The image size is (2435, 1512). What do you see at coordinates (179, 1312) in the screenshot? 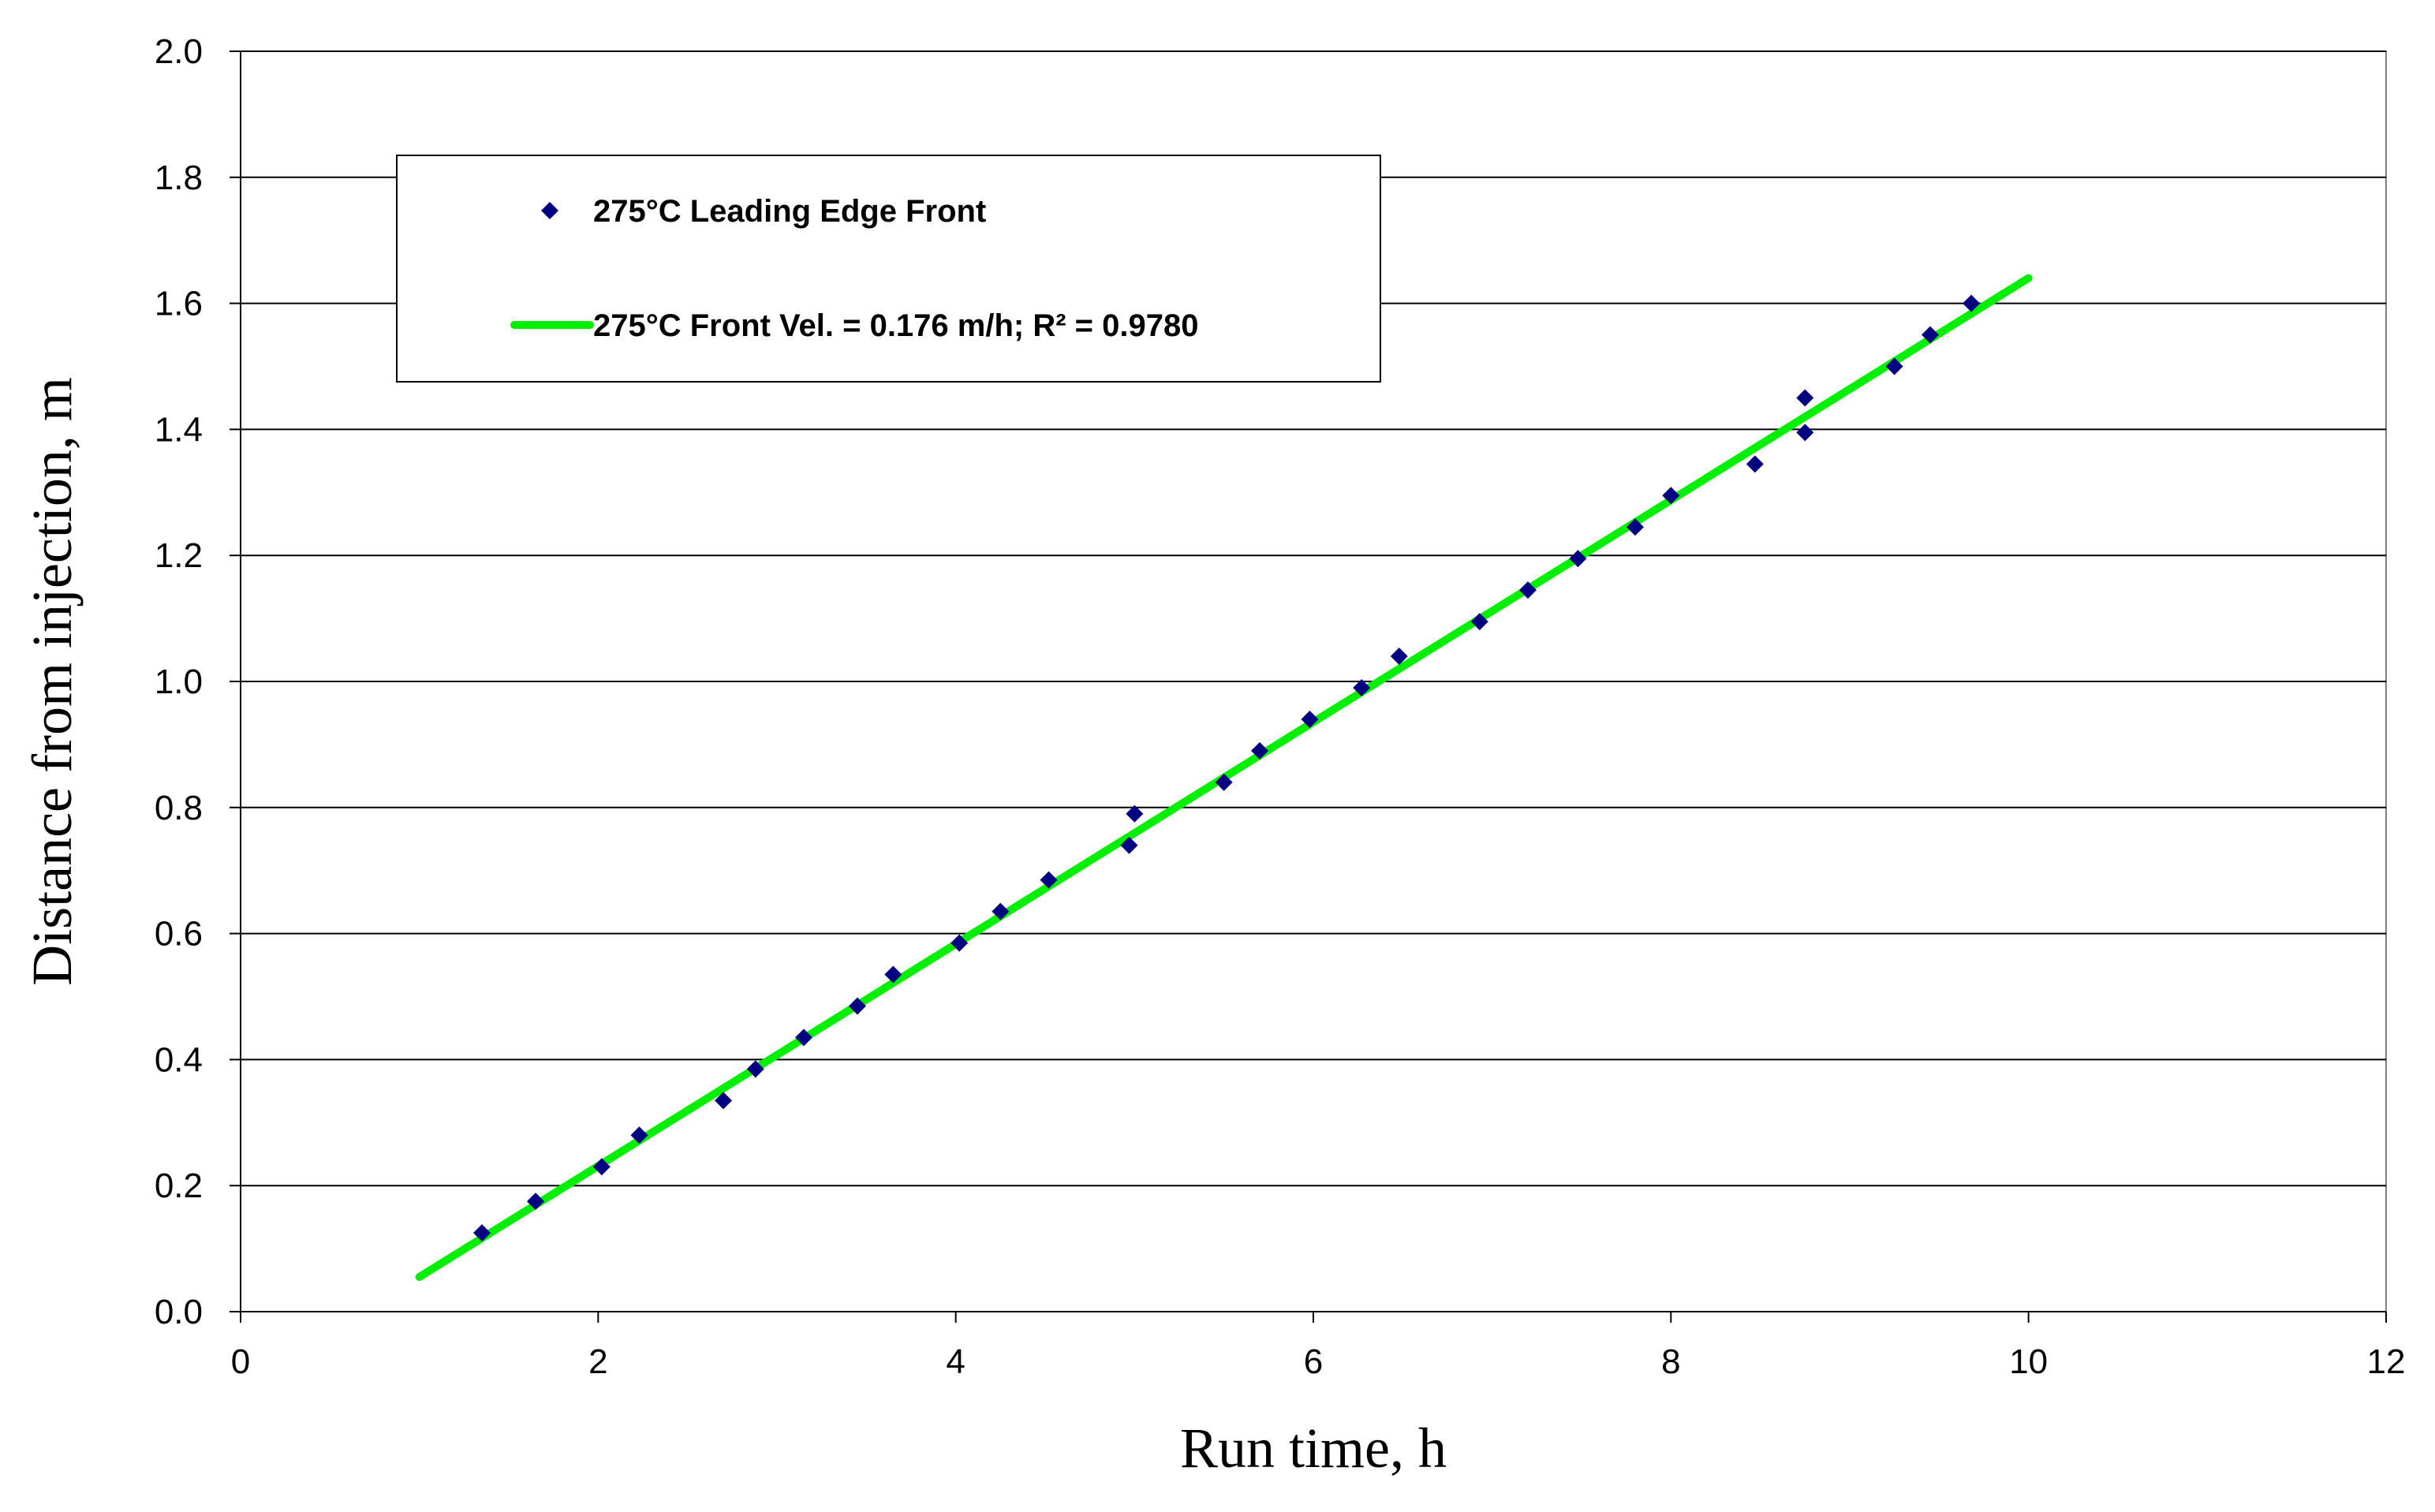
I see `y-tick-label: 0.0` at bounding box center [179, 1312].